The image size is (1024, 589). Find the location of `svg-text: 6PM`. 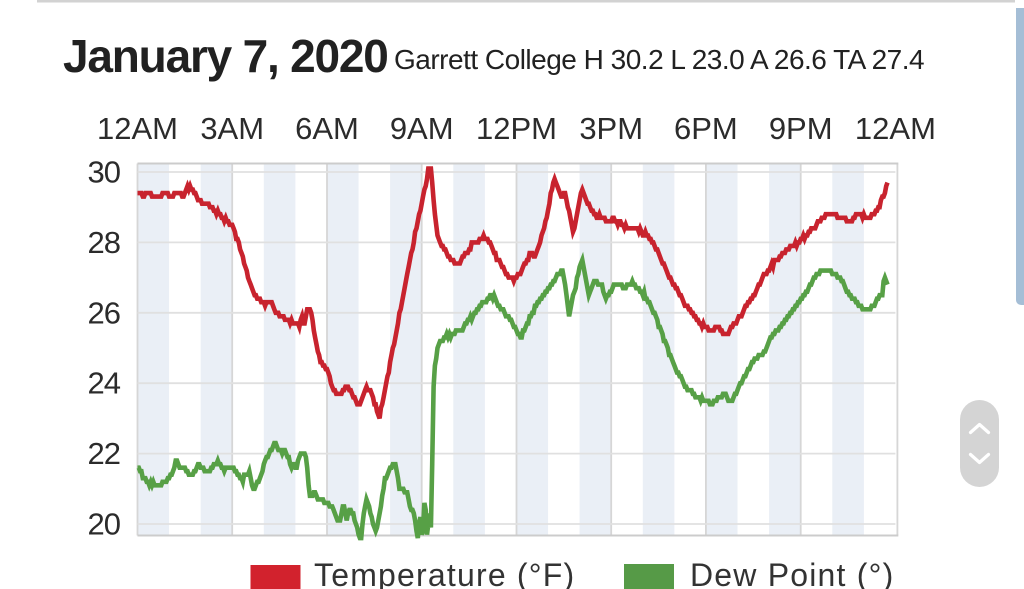

svg-text: 6PM is located at coordinates (706, 128).